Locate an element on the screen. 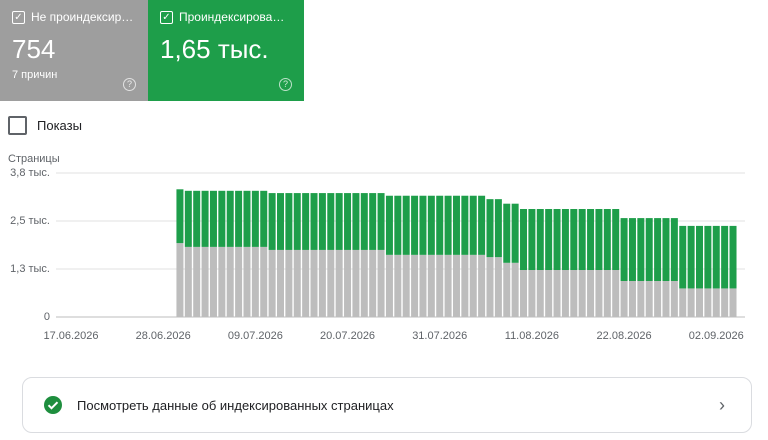 The width and height of the screenshot is (768, 440). x-tick-label: 31.07.2026 is located at coordinates (439, 336).